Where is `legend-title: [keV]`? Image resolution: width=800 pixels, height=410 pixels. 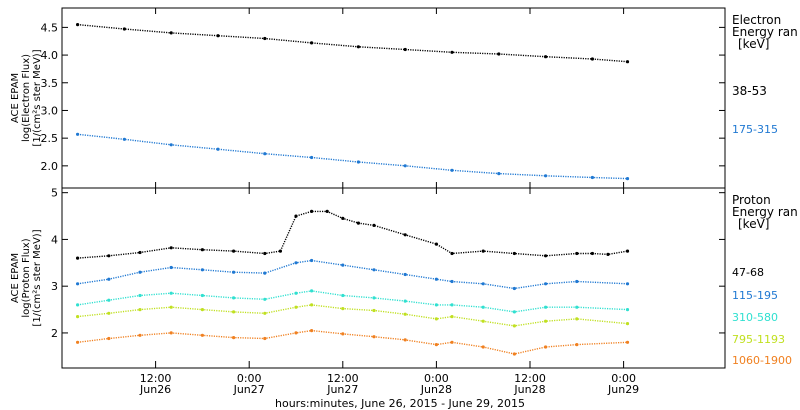 legend-title: [keV] is located at coordinates (753, 44).